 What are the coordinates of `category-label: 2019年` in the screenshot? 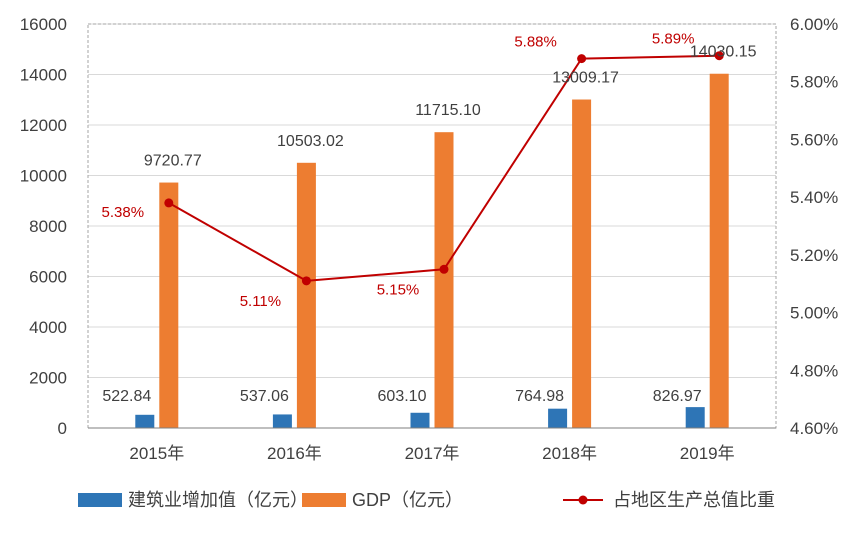 It's located at (707, 453).